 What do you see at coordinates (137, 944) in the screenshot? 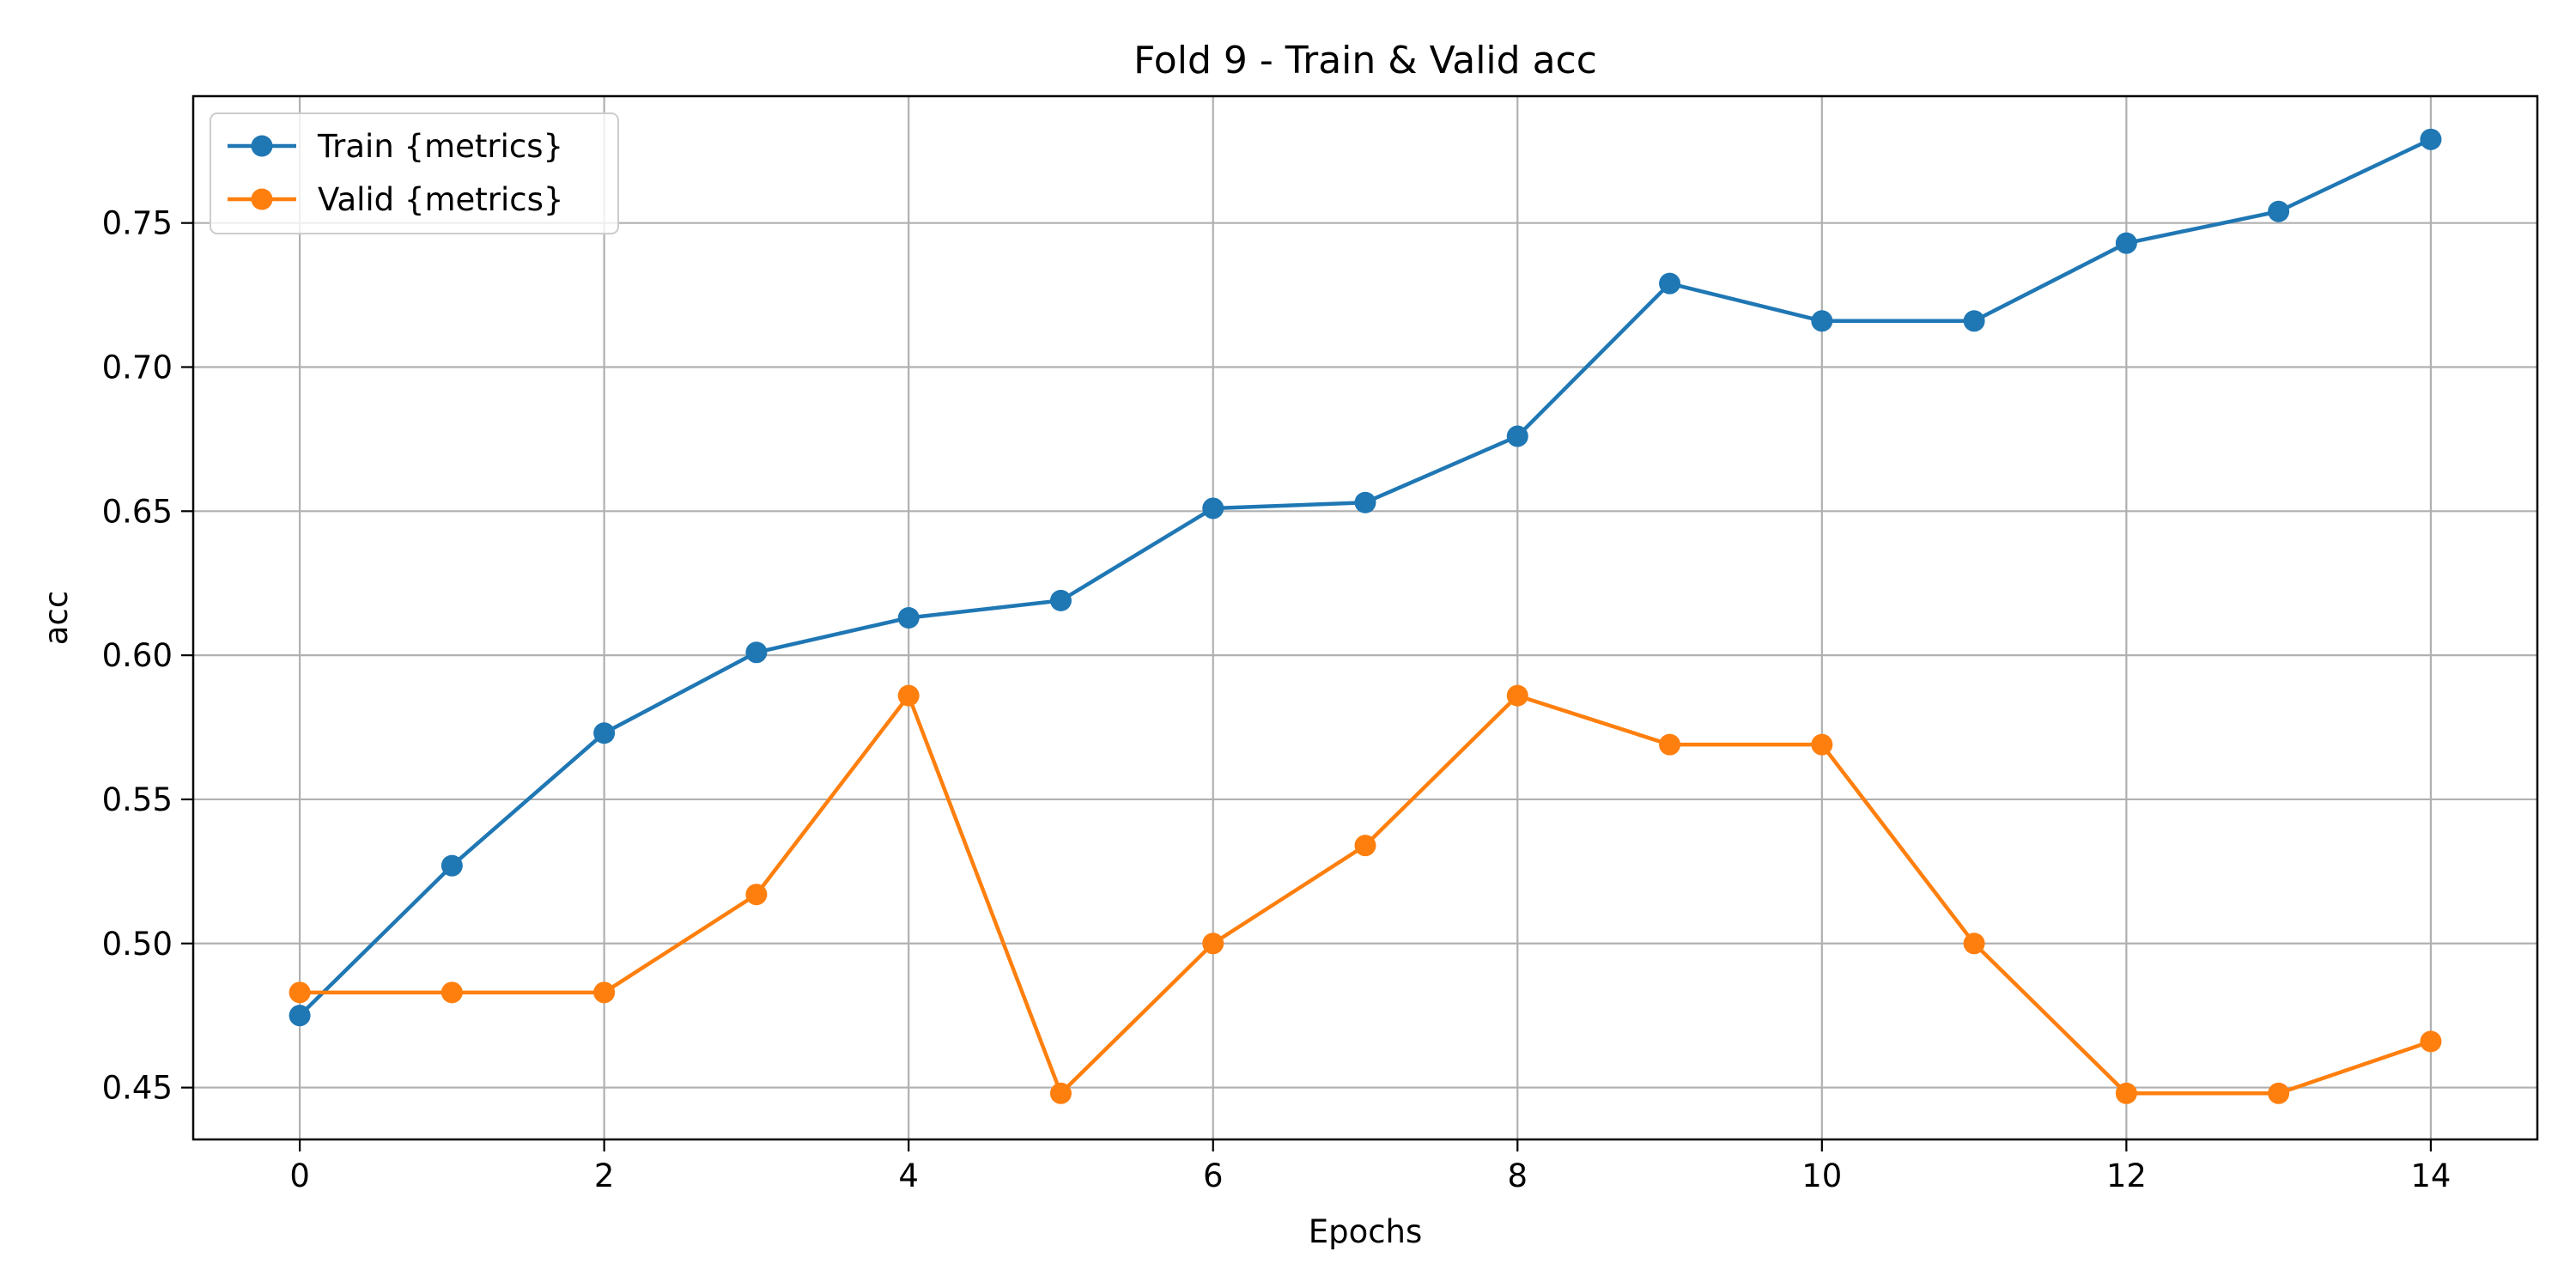
I see `y-tick-label: 0.50` at bounding box center [137, 944].